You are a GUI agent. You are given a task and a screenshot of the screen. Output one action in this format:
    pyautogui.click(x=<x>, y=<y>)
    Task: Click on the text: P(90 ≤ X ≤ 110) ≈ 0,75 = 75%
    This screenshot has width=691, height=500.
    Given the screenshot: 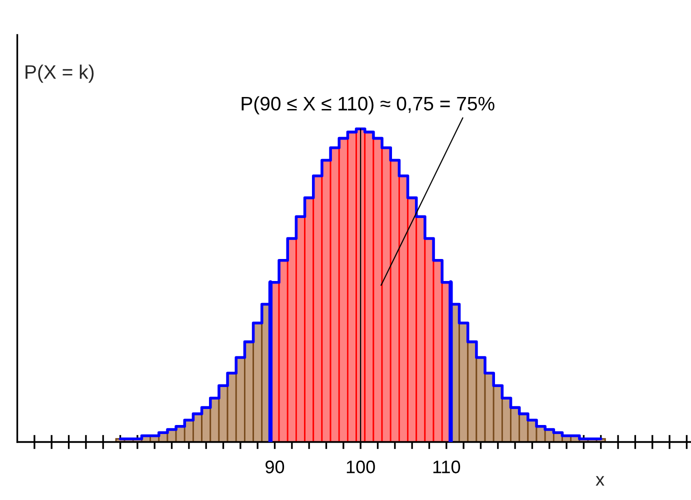 What is the action you would take?
    pyautogui.click(x=368, y=105)
    